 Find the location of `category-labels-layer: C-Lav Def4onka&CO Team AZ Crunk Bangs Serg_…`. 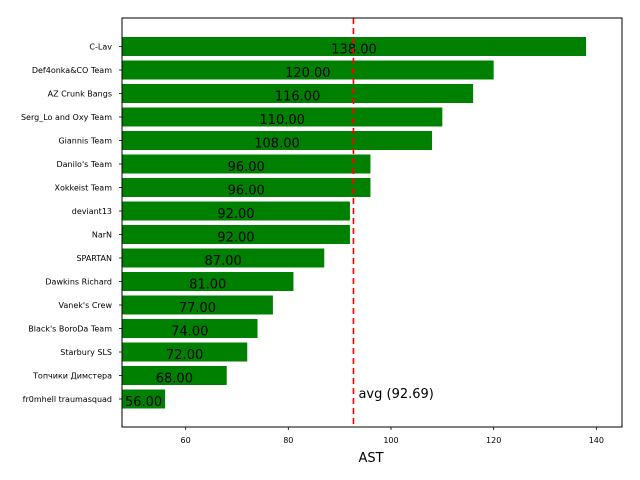

category-labels-layer: C-Lav Def4onka&CO Team AZ Crunk Bangs Serg_… is located at coordinates (66, 224).